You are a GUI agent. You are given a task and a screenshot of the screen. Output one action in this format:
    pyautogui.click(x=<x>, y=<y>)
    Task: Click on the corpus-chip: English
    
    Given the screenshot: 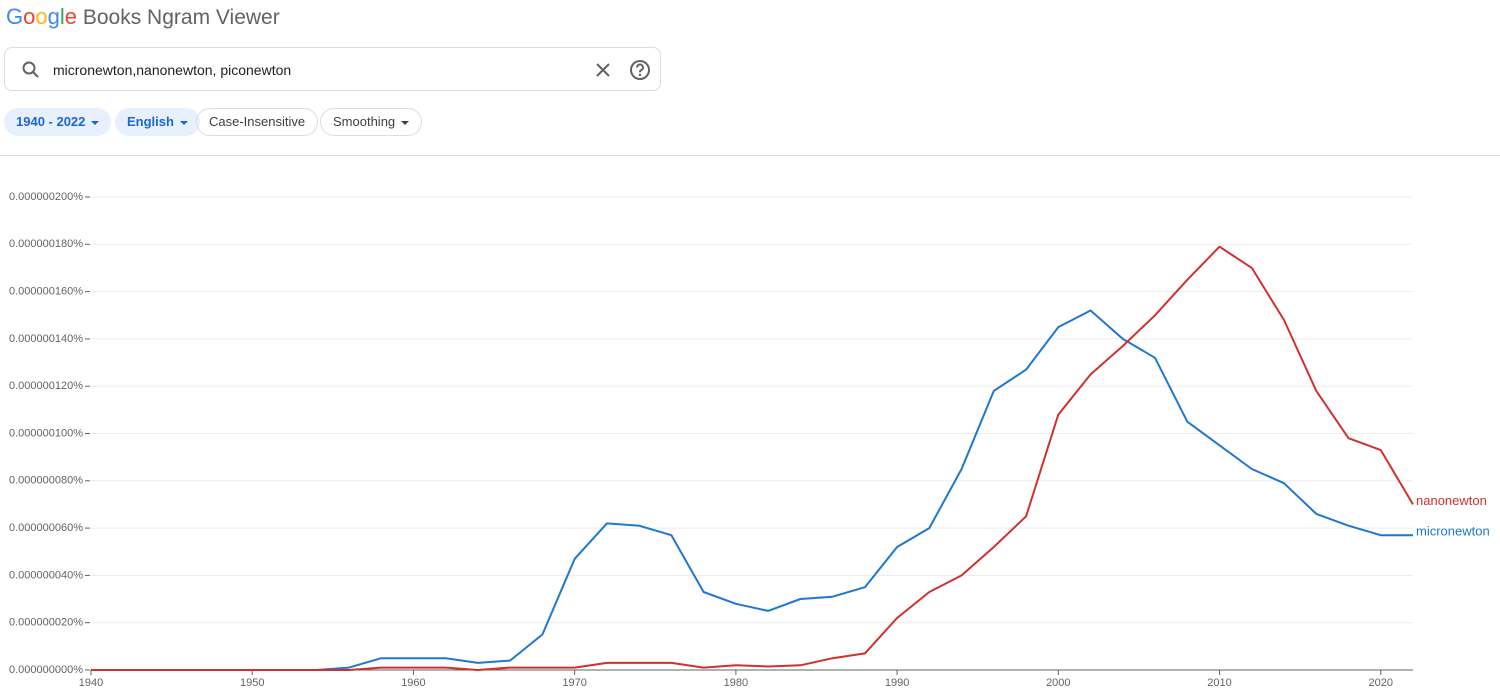 What is the action you would take?
    pyautogui.click(x=157, y=122)
    